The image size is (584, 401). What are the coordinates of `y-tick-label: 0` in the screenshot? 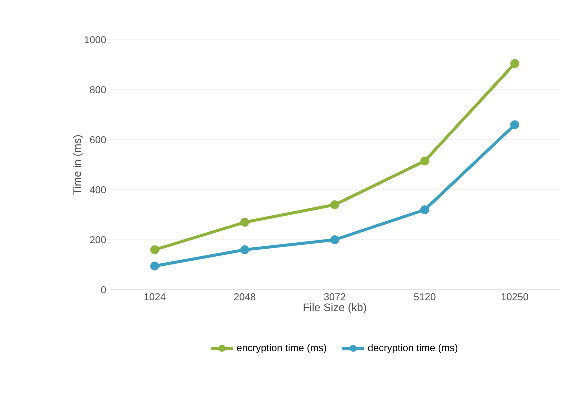 It's located at (103, 290).